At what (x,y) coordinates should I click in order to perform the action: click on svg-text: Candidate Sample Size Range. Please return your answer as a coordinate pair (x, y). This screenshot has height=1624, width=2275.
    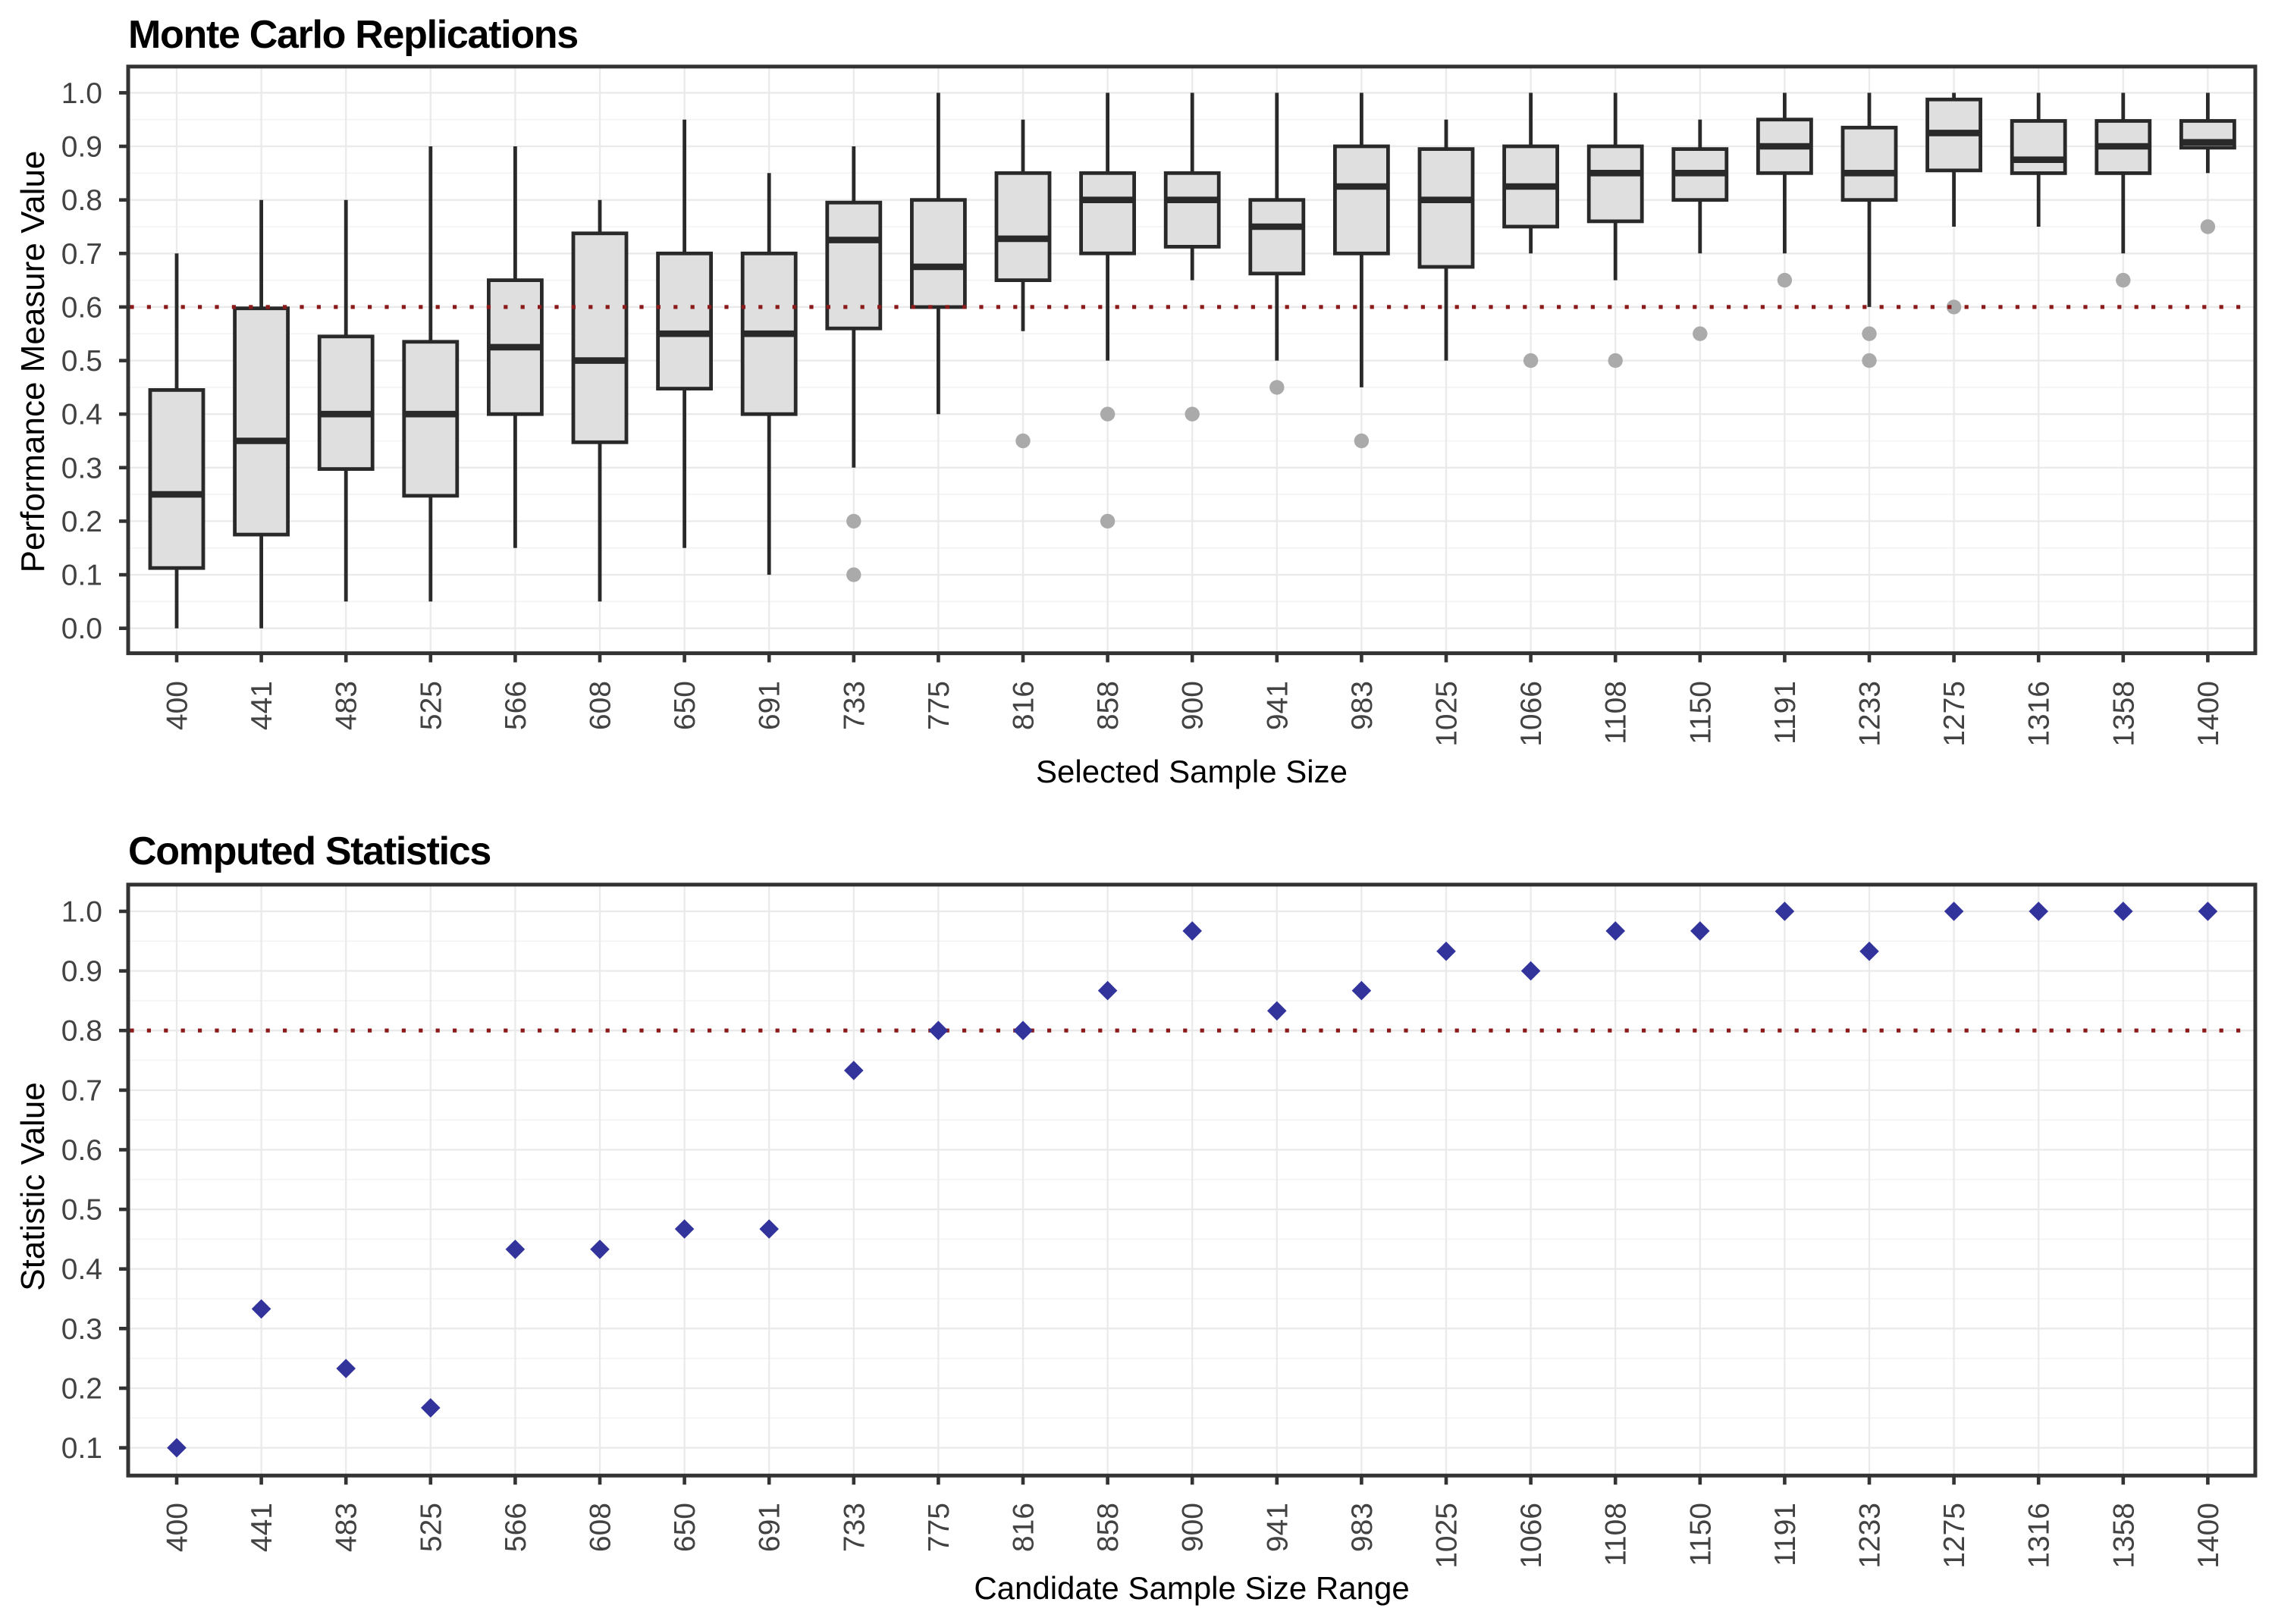
    Looking at the image, I should click on (1191, 1588).